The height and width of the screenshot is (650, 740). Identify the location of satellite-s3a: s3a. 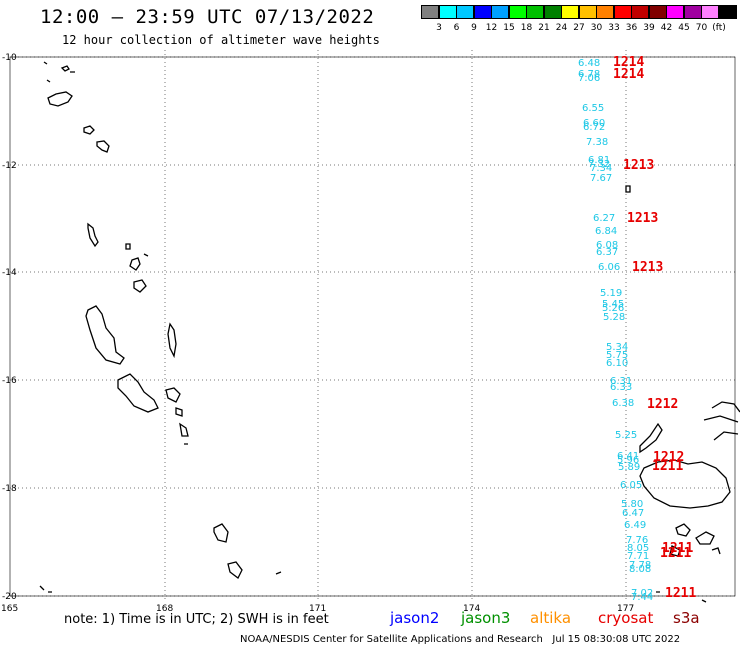
(686, 618).